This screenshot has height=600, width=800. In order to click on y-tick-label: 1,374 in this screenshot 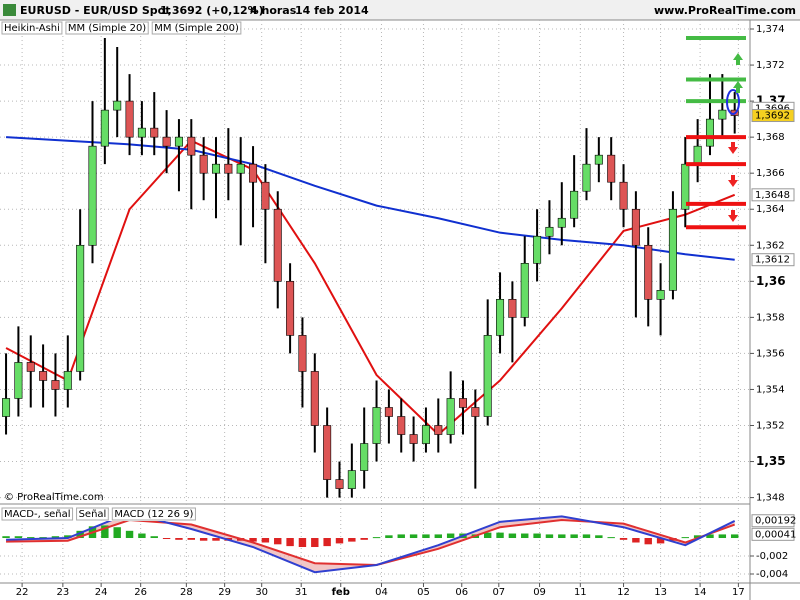, I will do `click(770, 29)`.